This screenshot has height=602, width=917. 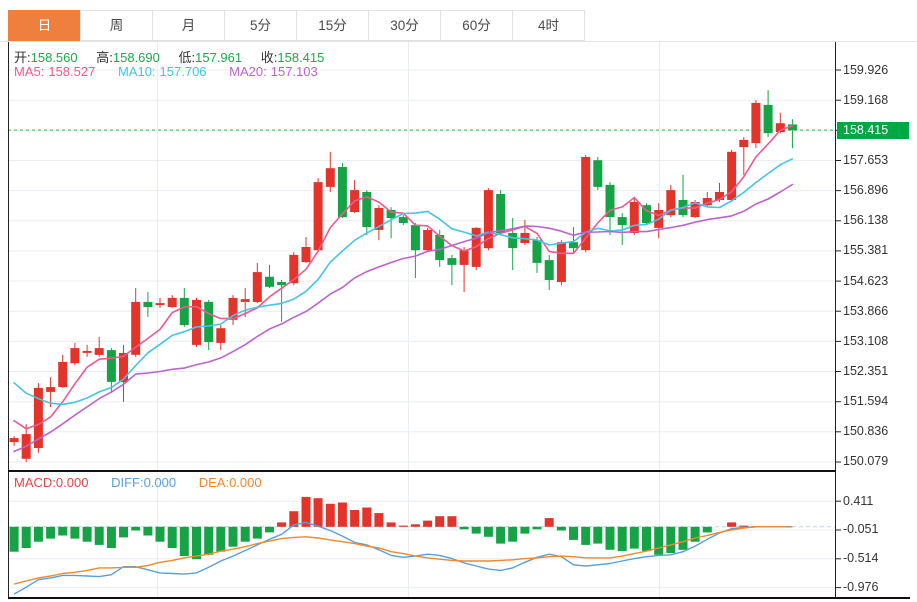 I want to click on macd-legend: MACD:0.000 DIFF:0.000 DEA:0.000, so click(x=147, y=482).